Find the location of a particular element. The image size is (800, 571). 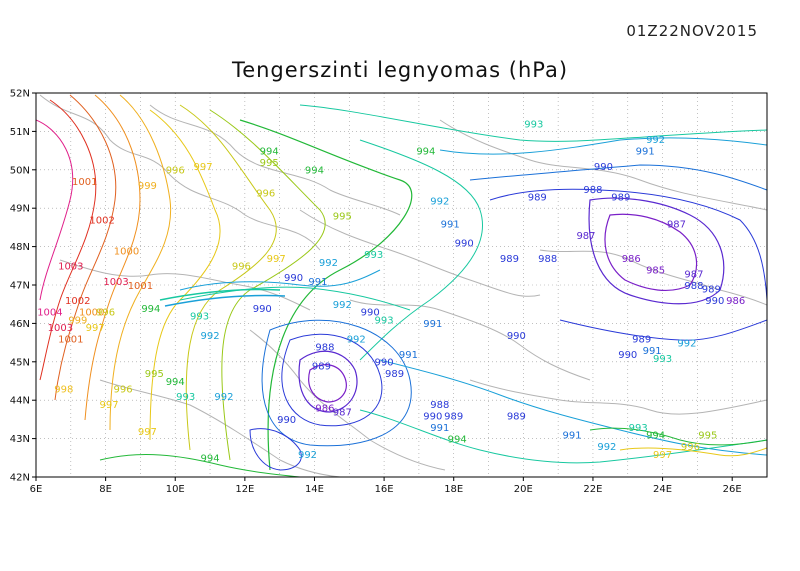

isobar-label: 985 is located at coordinates (655, 270).